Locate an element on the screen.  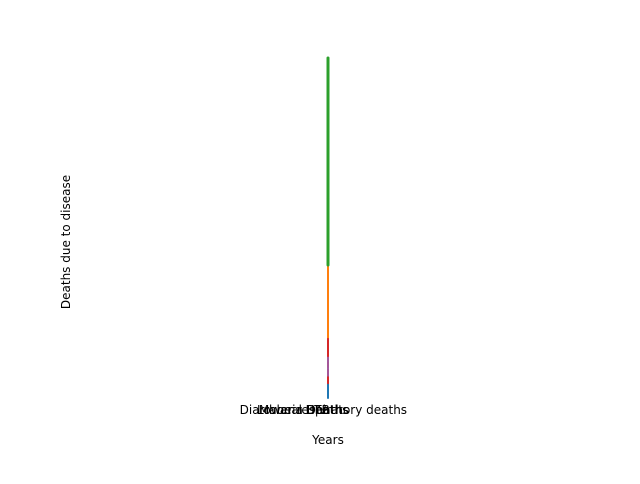
x-tick-label-0: Diarrhoeal Deaths is located at coordinates (294, 410).